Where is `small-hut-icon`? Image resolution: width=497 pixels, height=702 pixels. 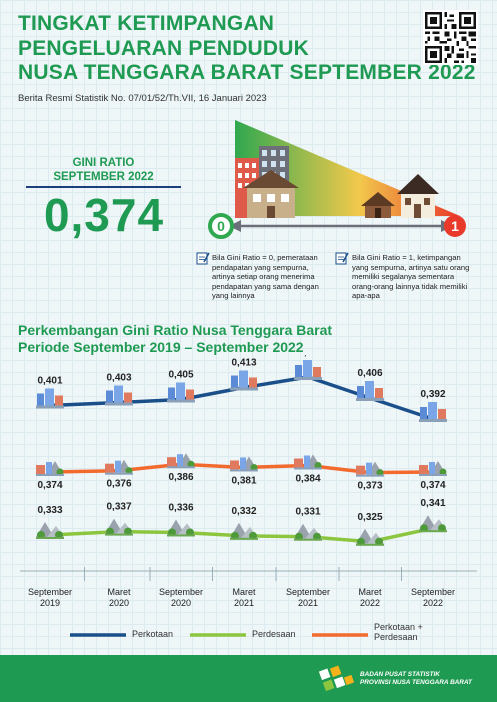 small-hut-icon is located at coordinates (378, 205).